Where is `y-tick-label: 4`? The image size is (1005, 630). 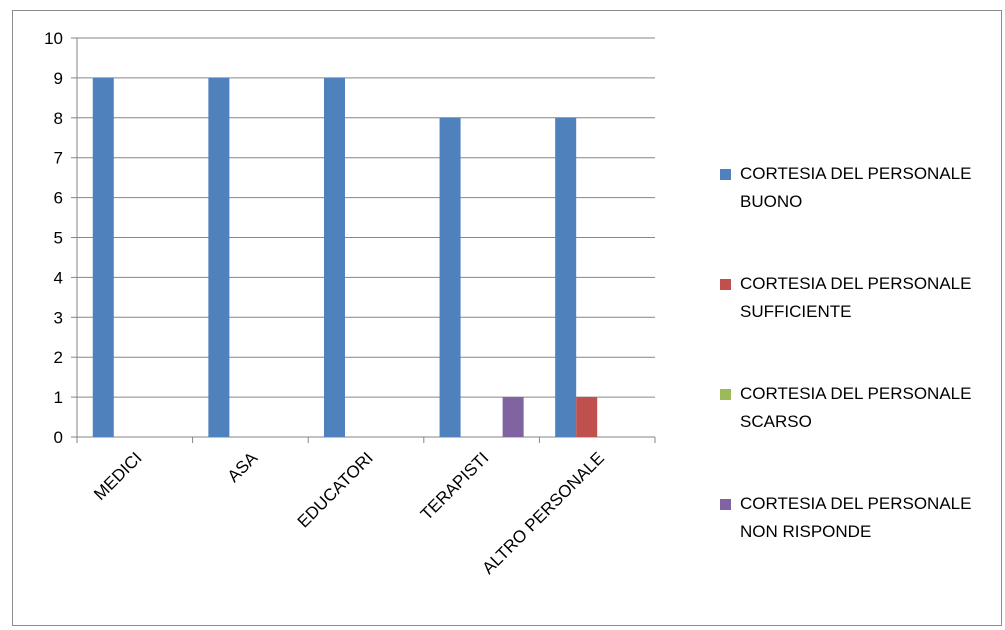 y-tick-label: 4 is located at coordinates (58, 277).